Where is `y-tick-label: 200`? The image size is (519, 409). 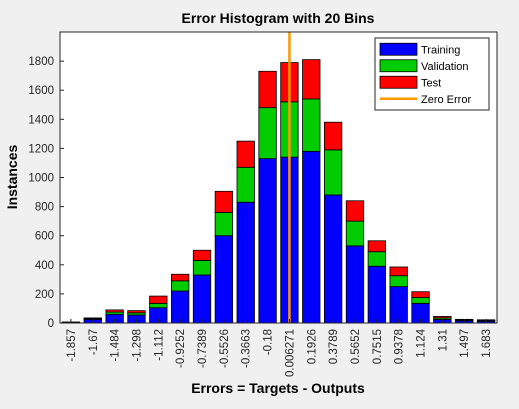 y-tick-label: 200 is located at coordinates (44, 295).